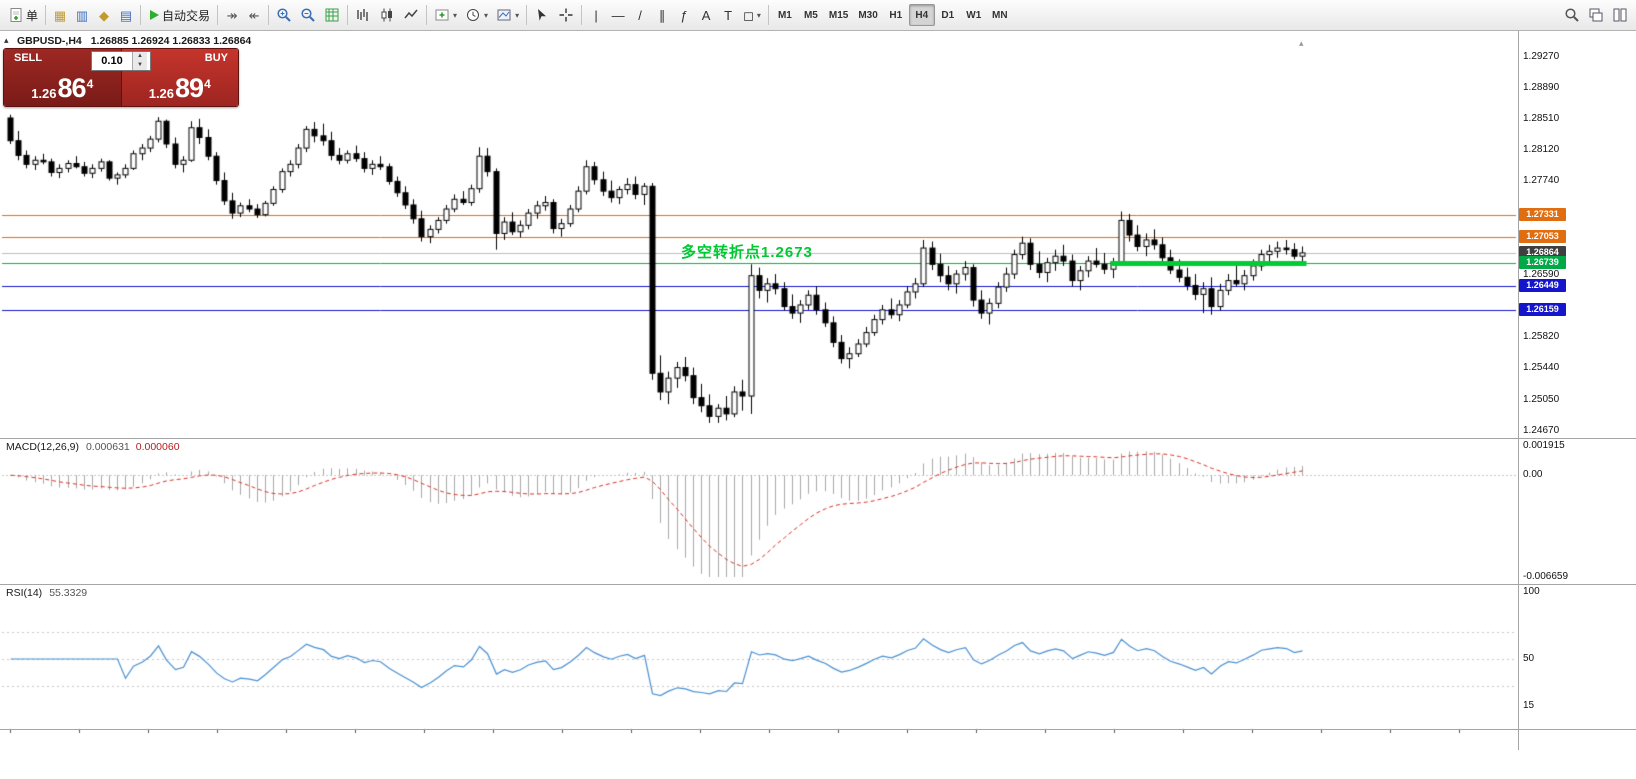 The width and height of the screenshot is (1636, 779). What do you see at coordinates (1546, 576) in the screenshot?
I see `macd-axis-label: -0.006659` at bounding box center [1546, 576].